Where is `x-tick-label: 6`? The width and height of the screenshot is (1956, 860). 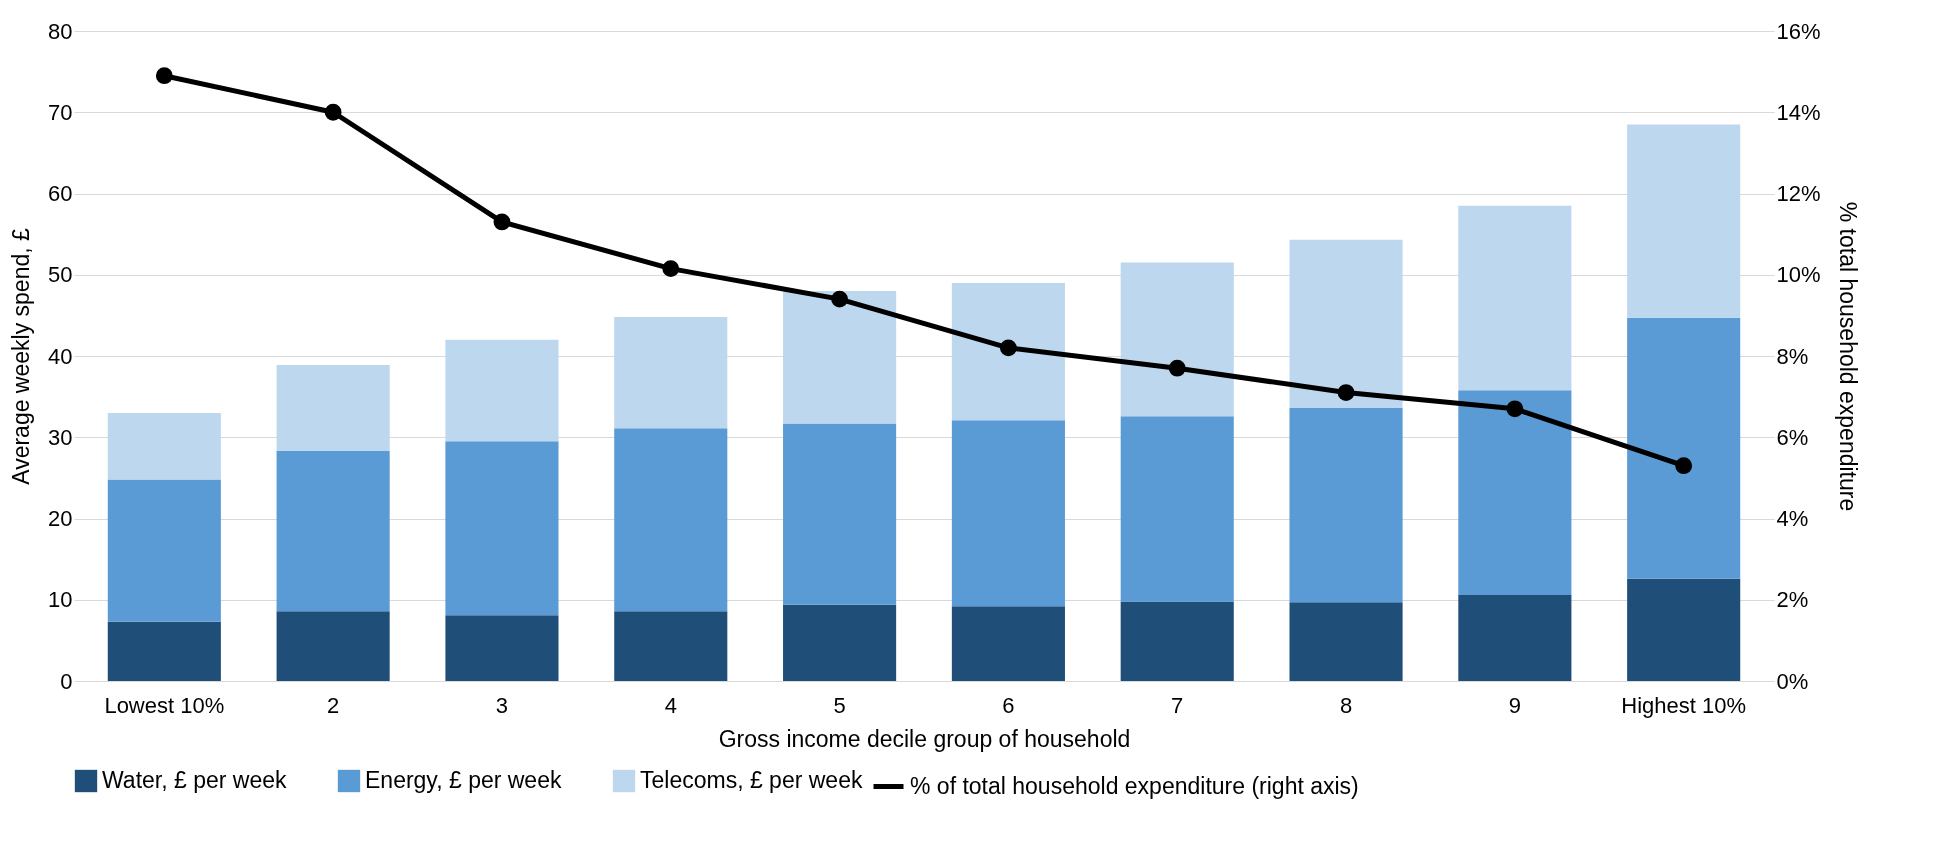
x-tick-label: 6 is located at coordinates (1008, 705).